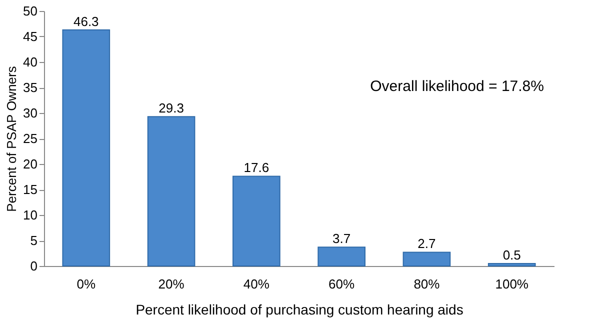  I want to click on y-tick-label: 40, so click(30, 62).